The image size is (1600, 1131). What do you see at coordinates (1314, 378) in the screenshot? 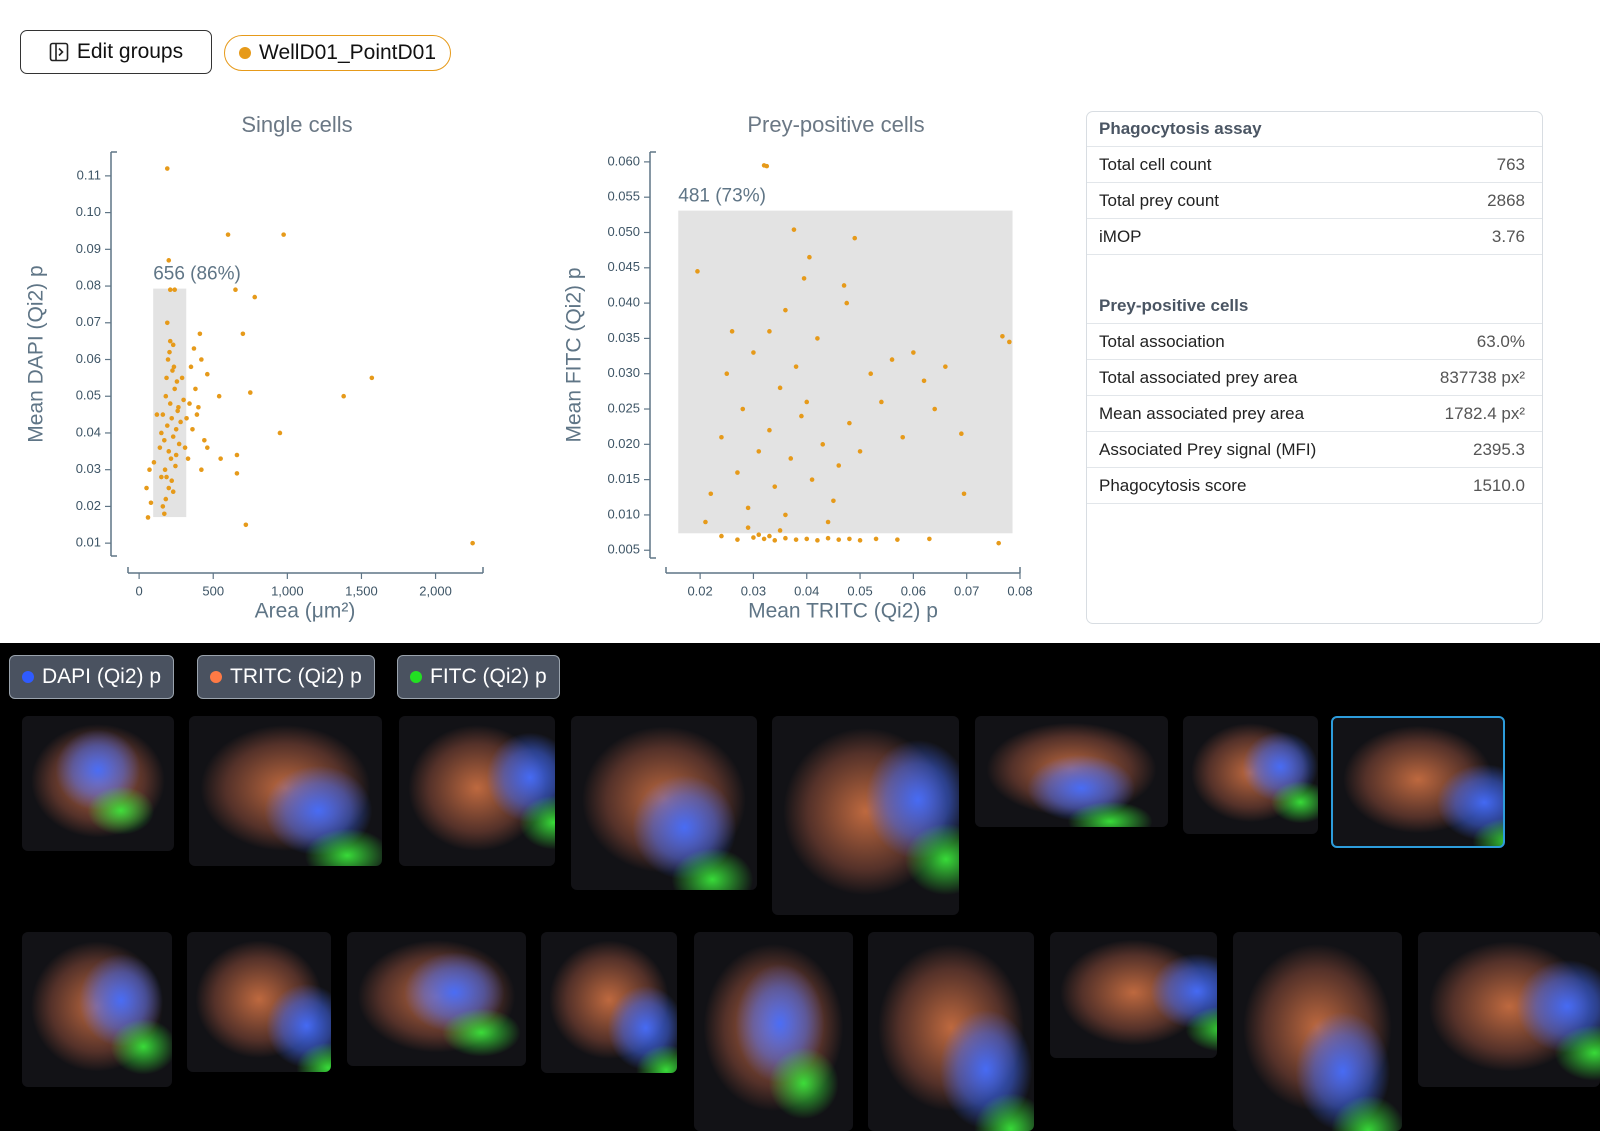
I see `table-row: Total associated prey area 837738 px²` at bounding box center [1314, 378].